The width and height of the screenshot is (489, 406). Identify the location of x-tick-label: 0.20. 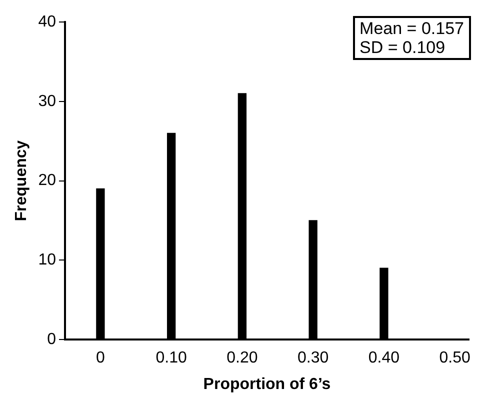
(242, 358).